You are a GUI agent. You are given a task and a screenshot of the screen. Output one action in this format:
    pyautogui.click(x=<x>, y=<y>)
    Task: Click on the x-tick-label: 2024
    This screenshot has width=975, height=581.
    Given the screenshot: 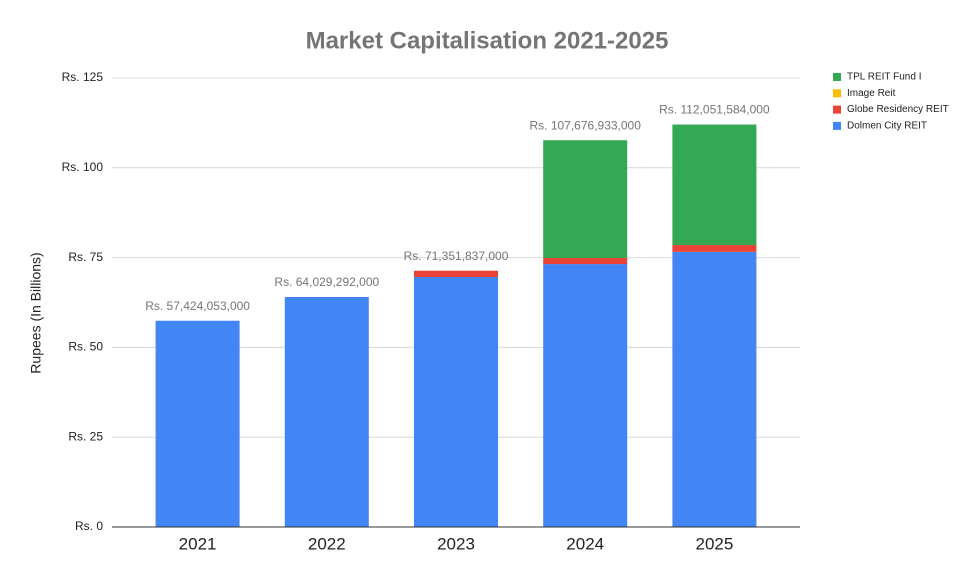 What is the action you would take?
    pyautogui.click(x=585, y=543)
    